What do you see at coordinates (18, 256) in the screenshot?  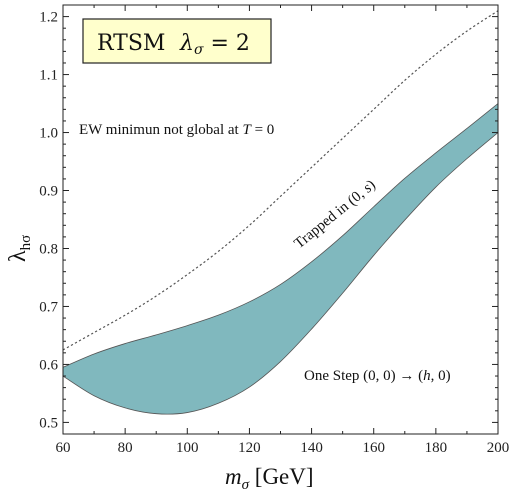 I see `y-axis-title-main: λ` at bounding box center [18, 256].